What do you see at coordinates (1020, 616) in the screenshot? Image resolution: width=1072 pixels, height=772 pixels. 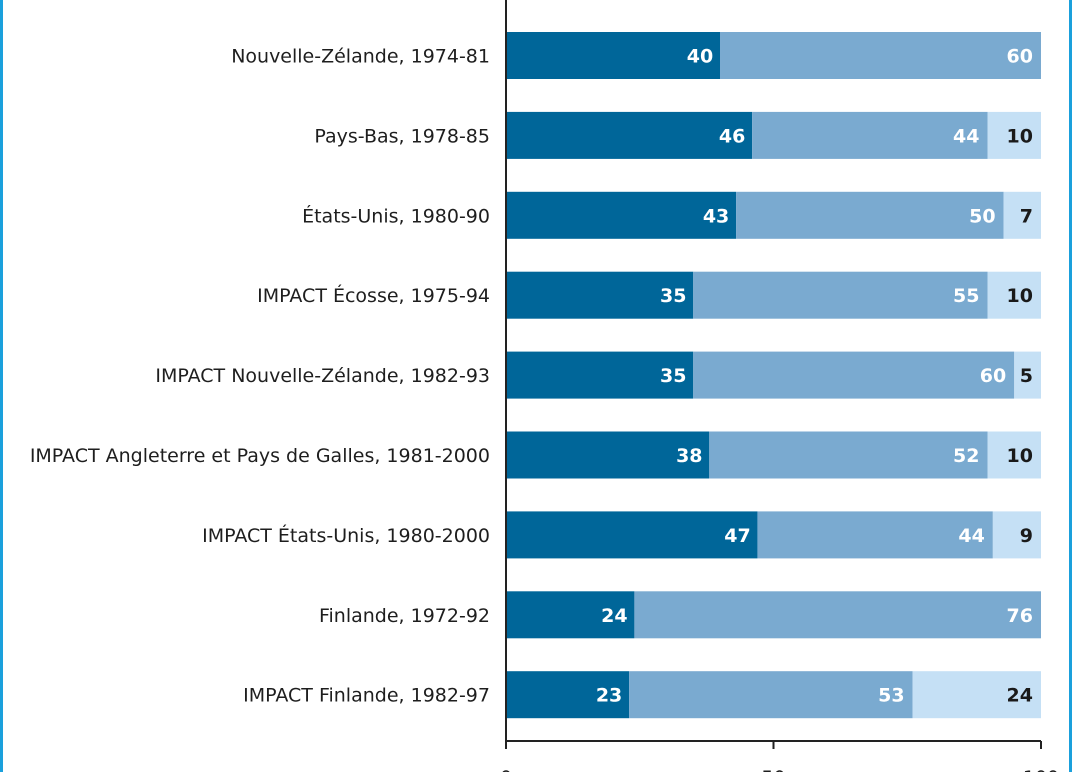 I see `data-label: 76` at bounding box center [1020, 616].